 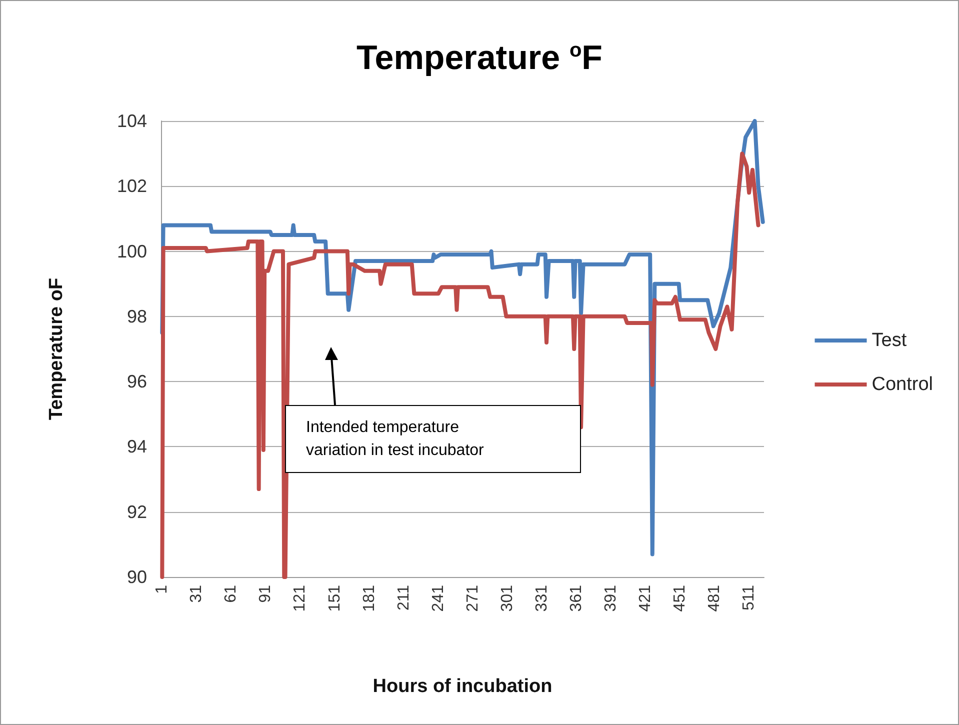 I want to click on x-tick-label: 121, so click(x=300, y=598).